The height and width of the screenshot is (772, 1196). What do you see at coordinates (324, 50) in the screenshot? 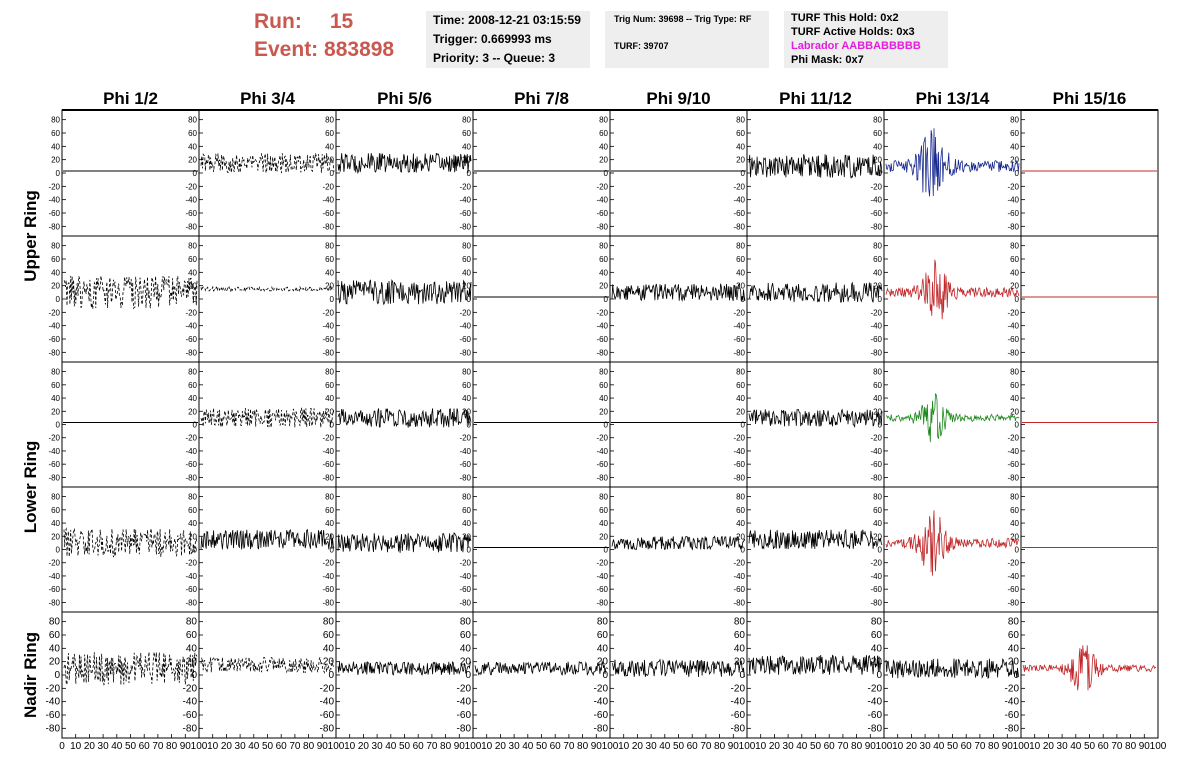
I see `event-line: Event: 883898` at bounding box center [324, 50].